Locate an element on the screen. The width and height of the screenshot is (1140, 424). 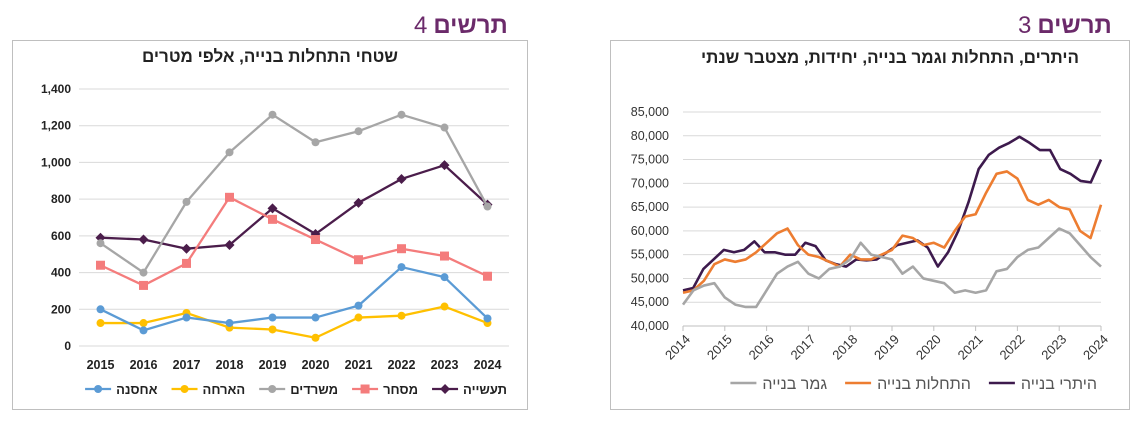
y-tick-label: 1,200 is located at coordinates (56, 126).